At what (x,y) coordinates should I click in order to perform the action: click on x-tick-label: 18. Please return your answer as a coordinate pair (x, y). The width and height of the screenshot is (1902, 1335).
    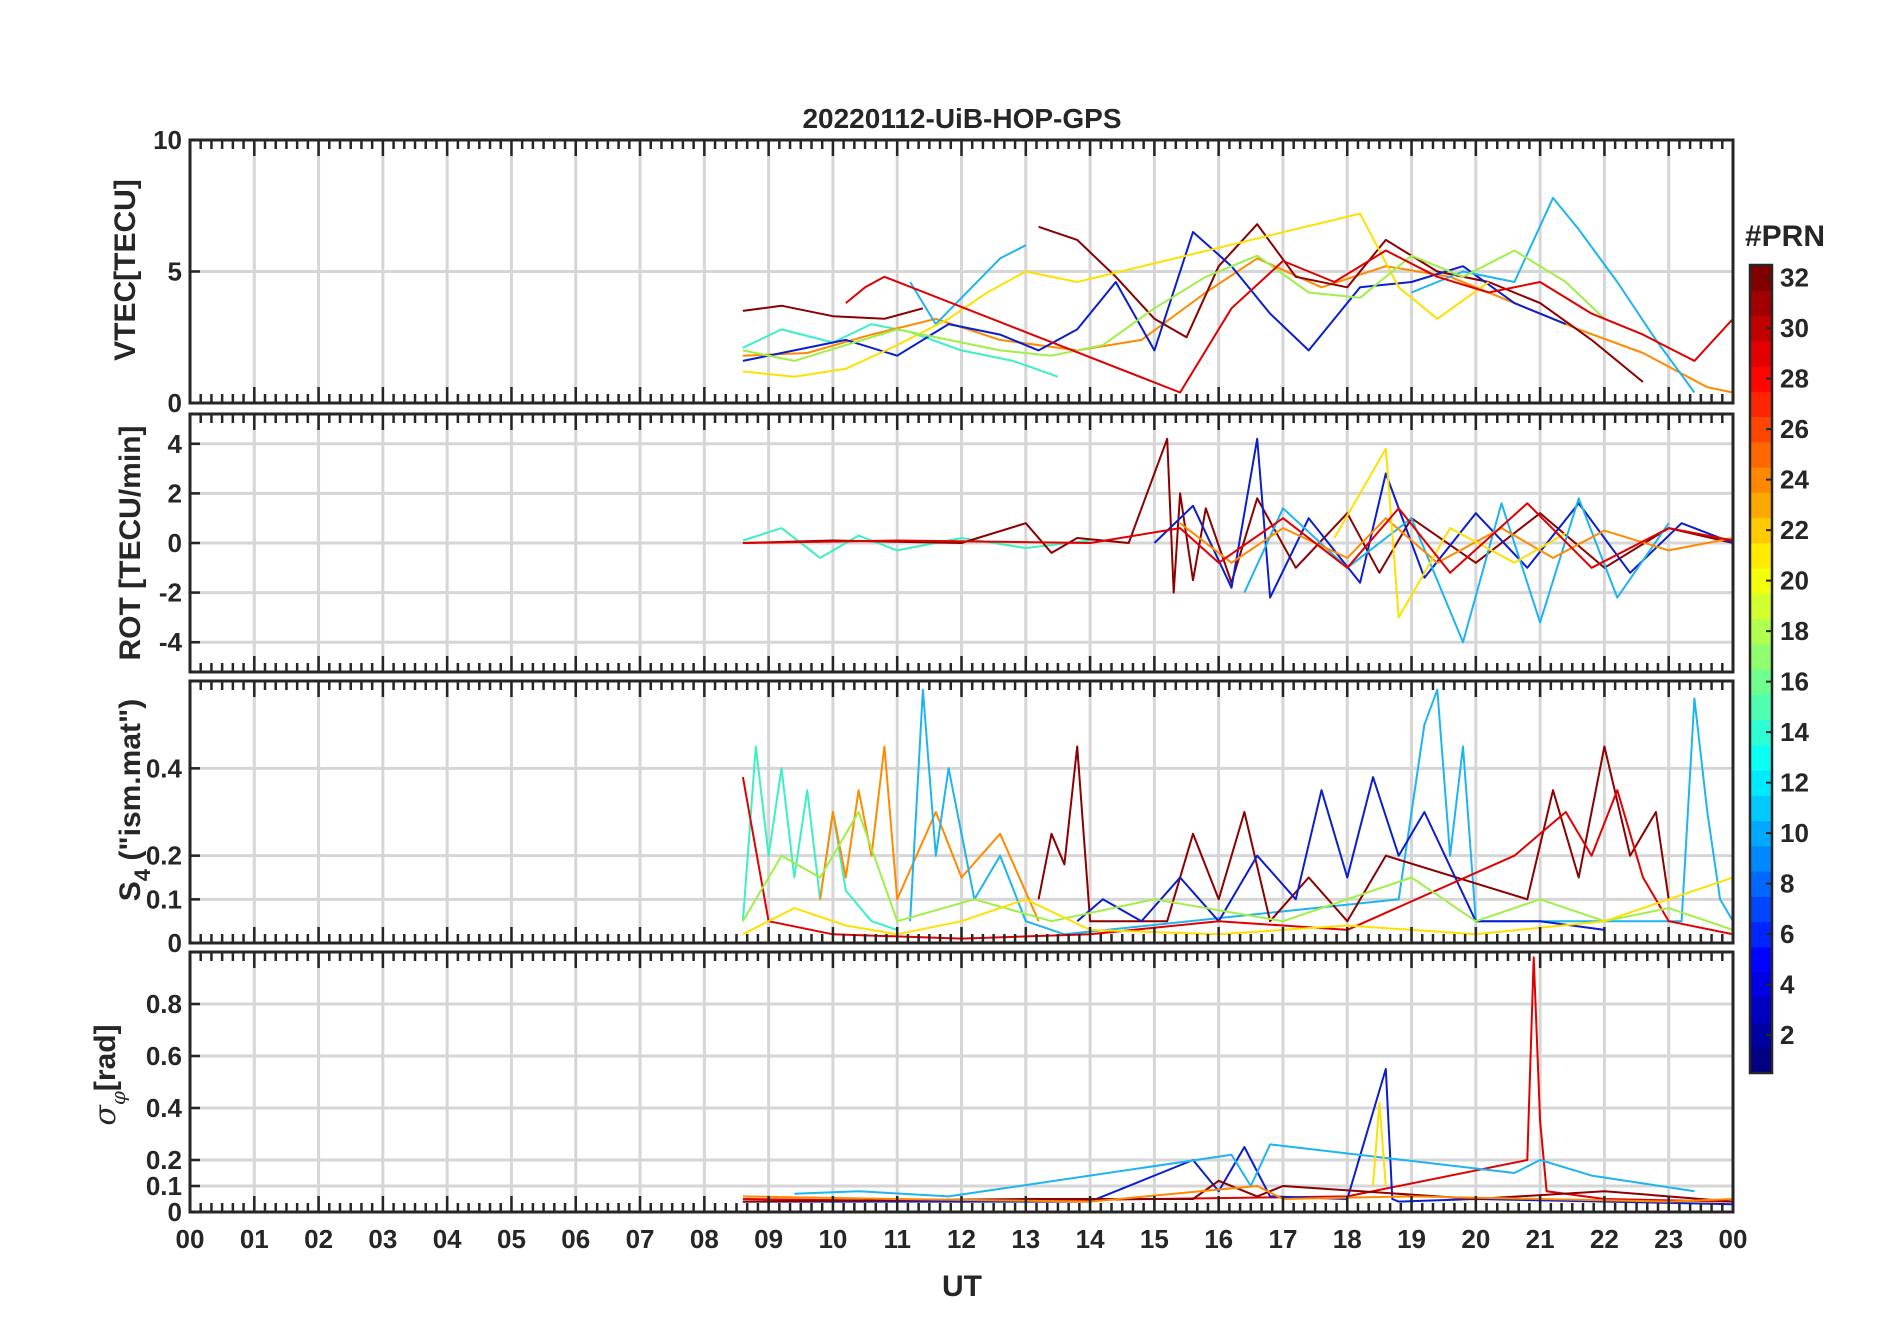
    Looking at the image, I should click on (1347, 1239).